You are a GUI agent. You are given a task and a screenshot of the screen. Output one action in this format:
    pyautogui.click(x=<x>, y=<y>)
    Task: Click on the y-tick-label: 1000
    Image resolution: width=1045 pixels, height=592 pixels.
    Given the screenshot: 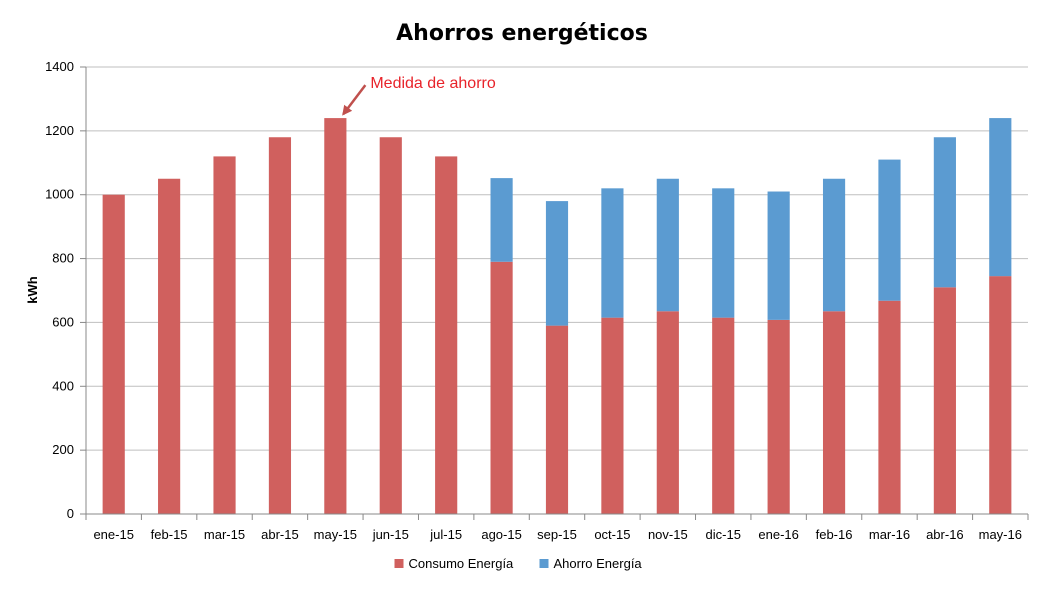 What is the action you would take?
    pyautogui.click(x=59, y=194)
    